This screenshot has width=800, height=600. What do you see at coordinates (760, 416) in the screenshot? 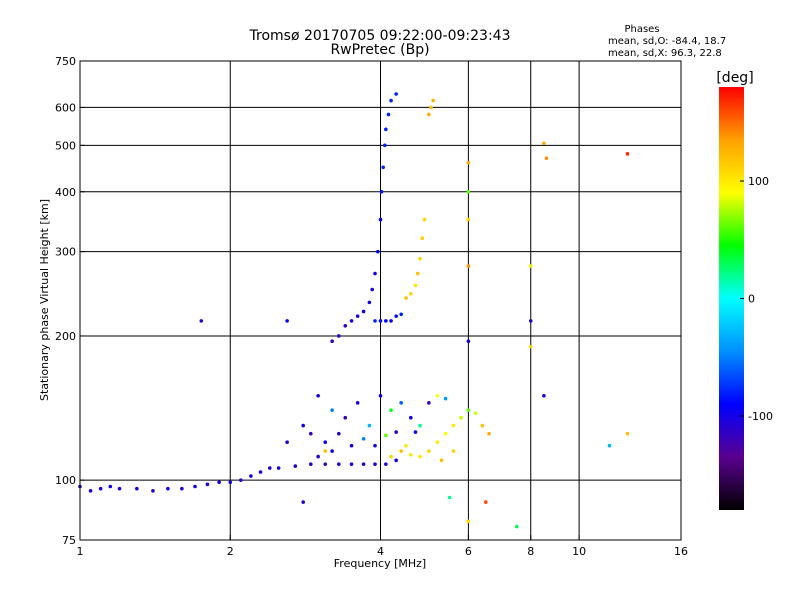
I see `colorbar-tick-label: -100` at bounding box center [760, 416].